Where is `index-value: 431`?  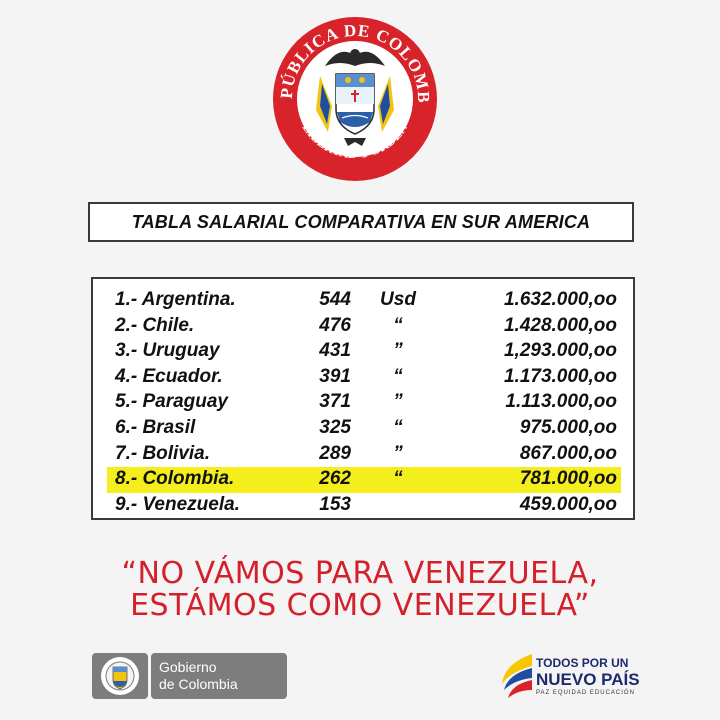
index-value: 431 is located at coordinates (335, 351).